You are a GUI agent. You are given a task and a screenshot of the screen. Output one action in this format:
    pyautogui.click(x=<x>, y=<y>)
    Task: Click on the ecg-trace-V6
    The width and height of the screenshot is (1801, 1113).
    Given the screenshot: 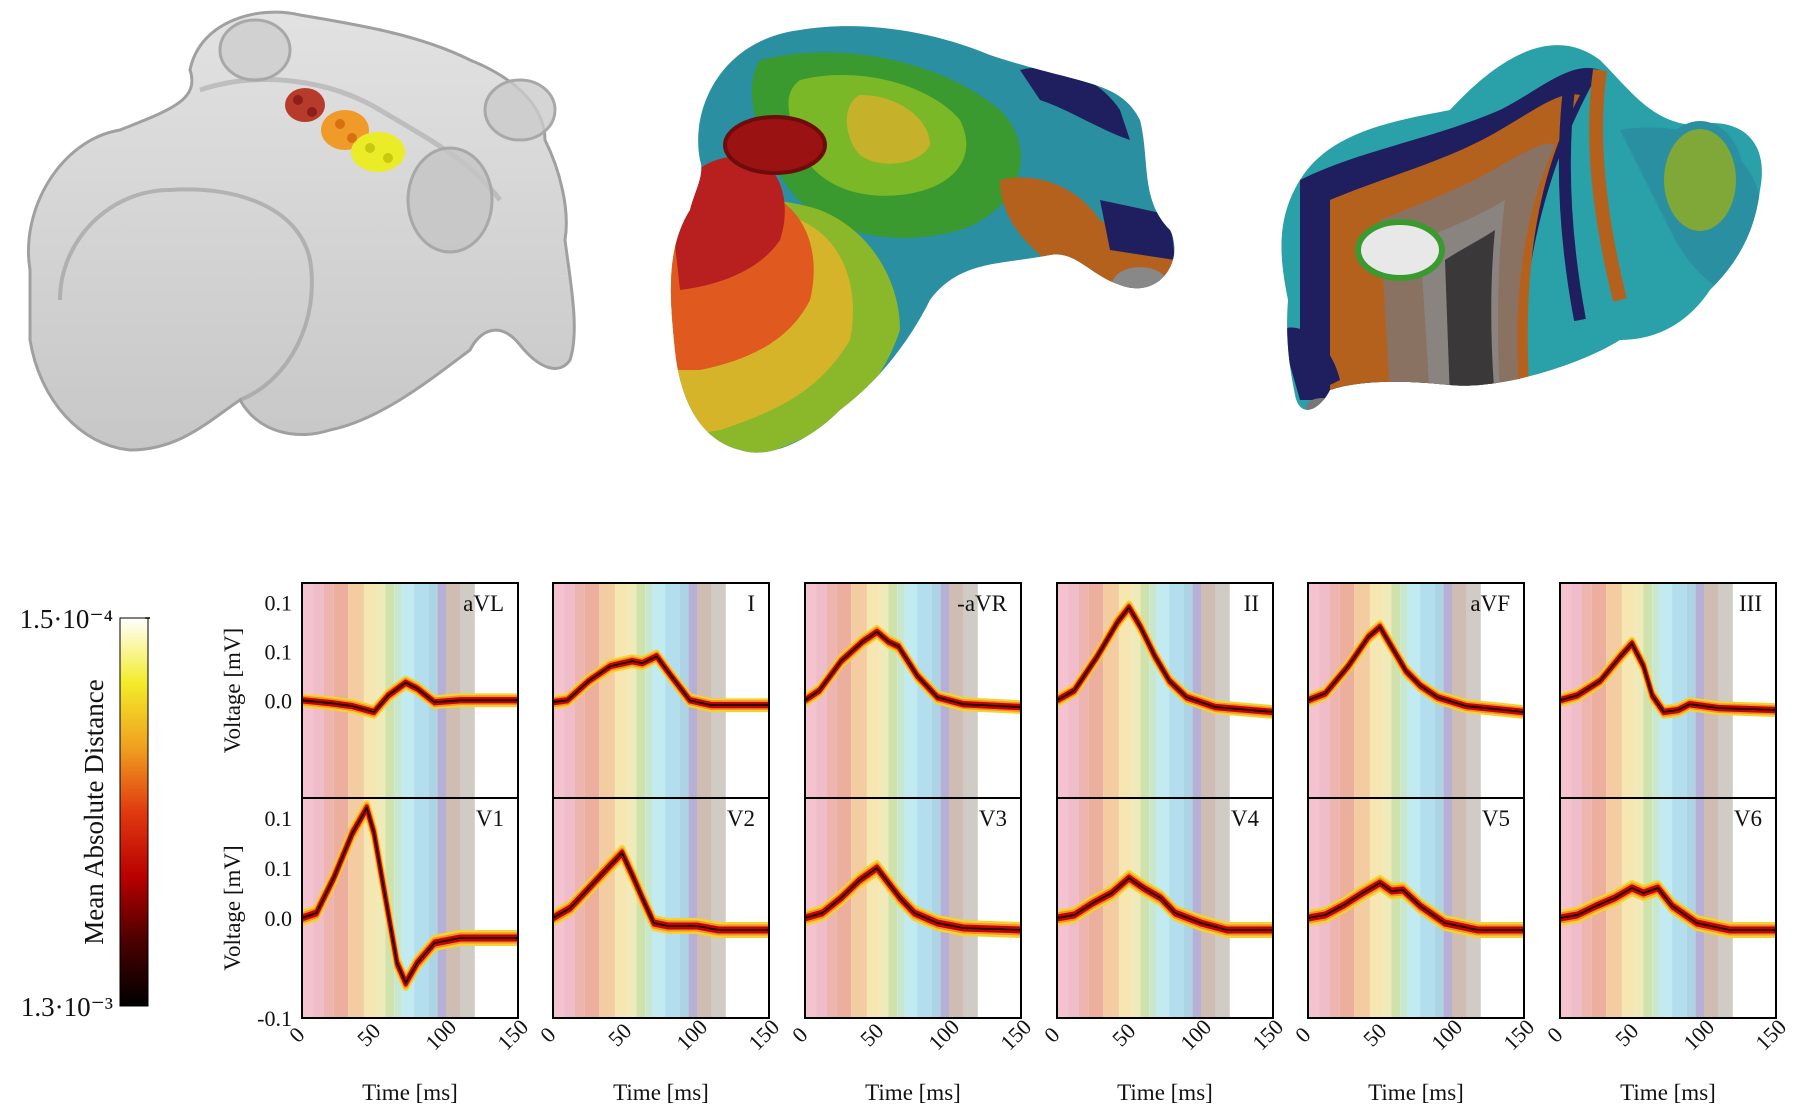 What is the action you would take?
    pyautogui.click(x=1667, y=909)
    